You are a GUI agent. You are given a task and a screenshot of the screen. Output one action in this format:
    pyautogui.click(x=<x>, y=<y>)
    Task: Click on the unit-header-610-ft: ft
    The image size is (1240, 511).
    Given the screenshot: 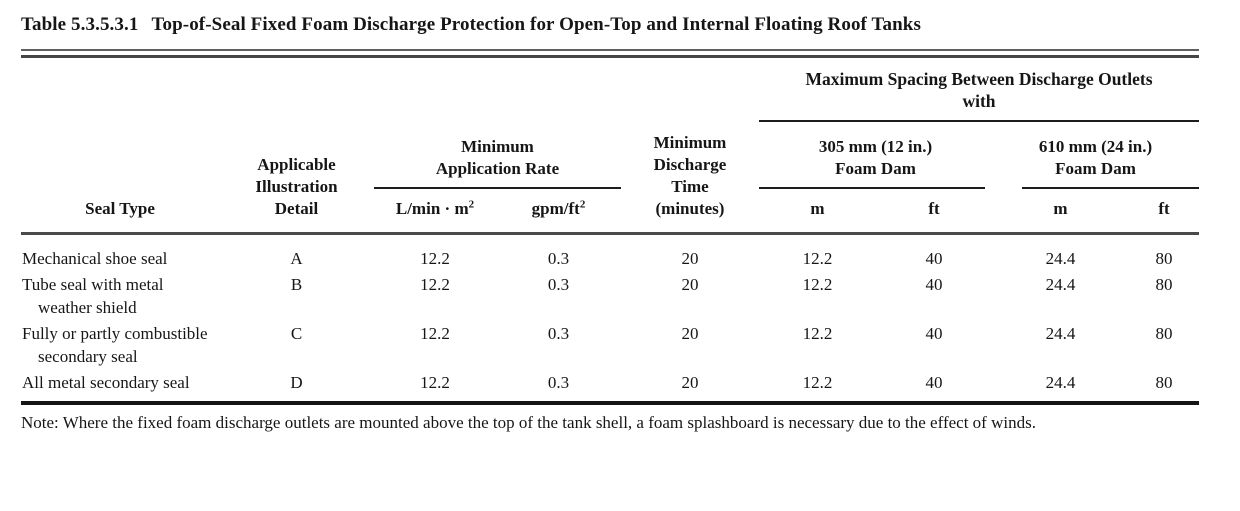 What is the action you would take?
    pyautogui.click(x=1164, y=208)
    